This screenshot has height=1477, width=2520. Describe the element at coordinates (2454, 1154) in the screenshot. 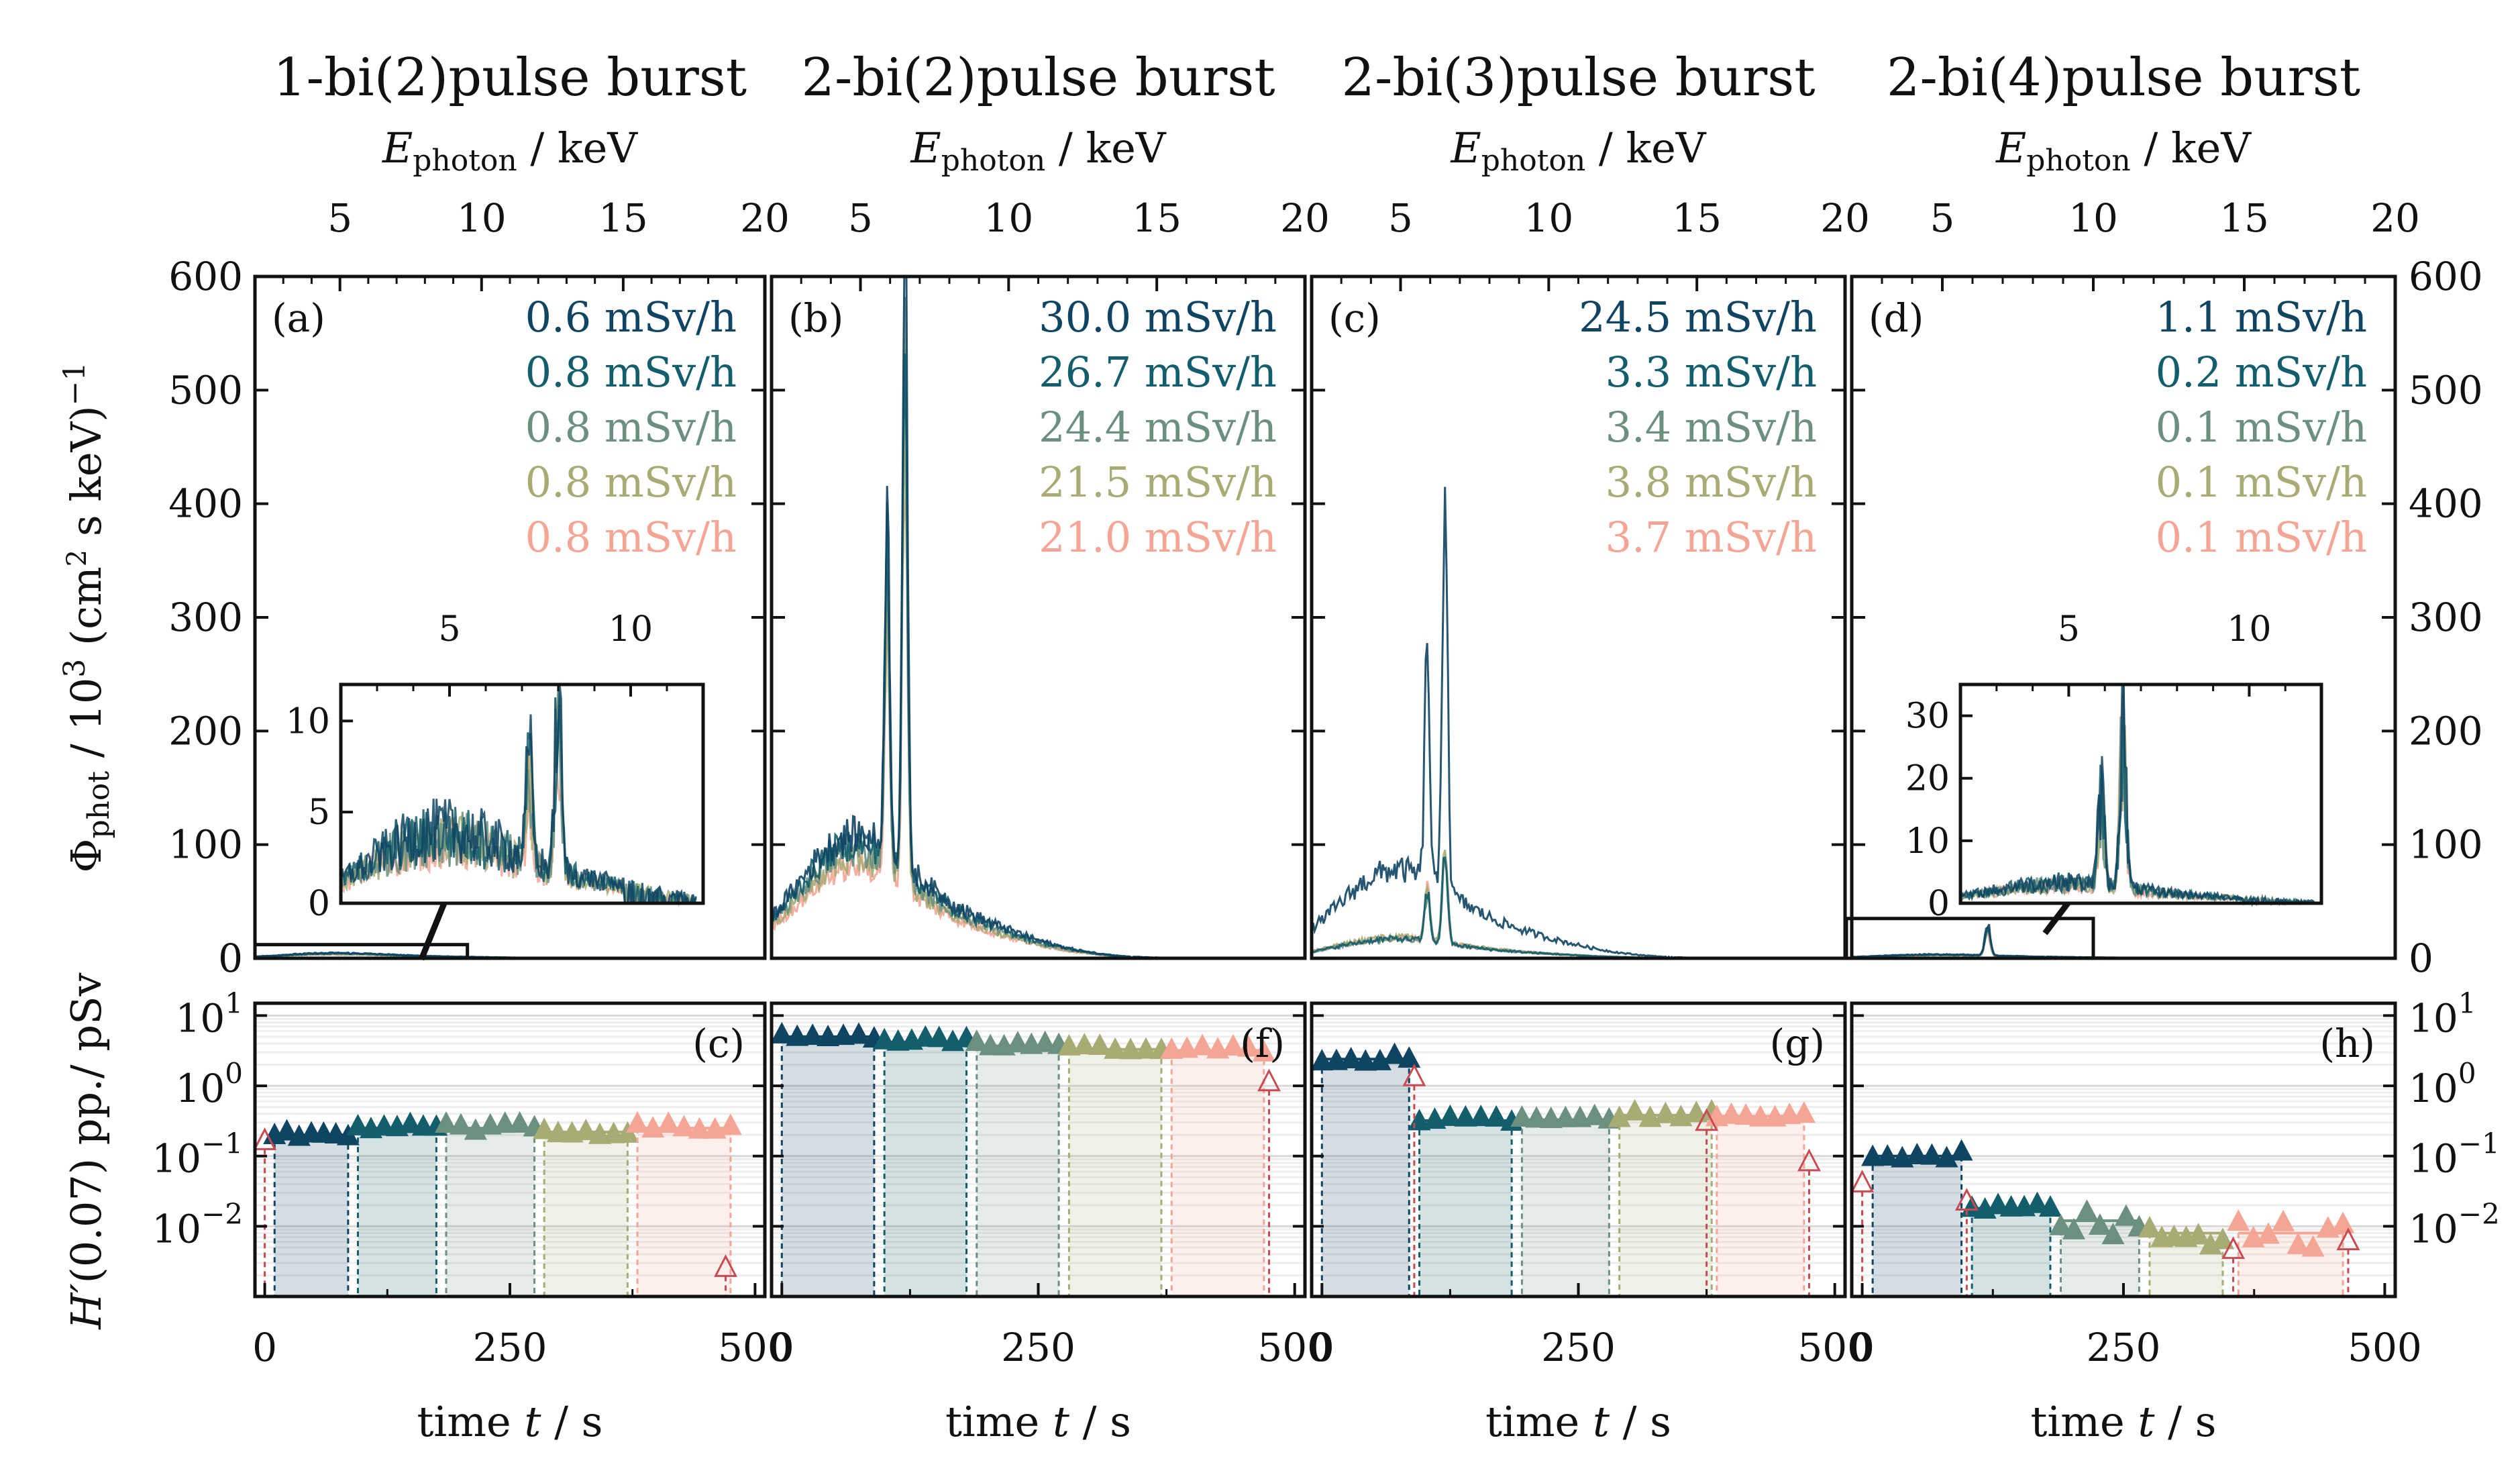

I see `y-tick-label: 10⁻¹` at that location.